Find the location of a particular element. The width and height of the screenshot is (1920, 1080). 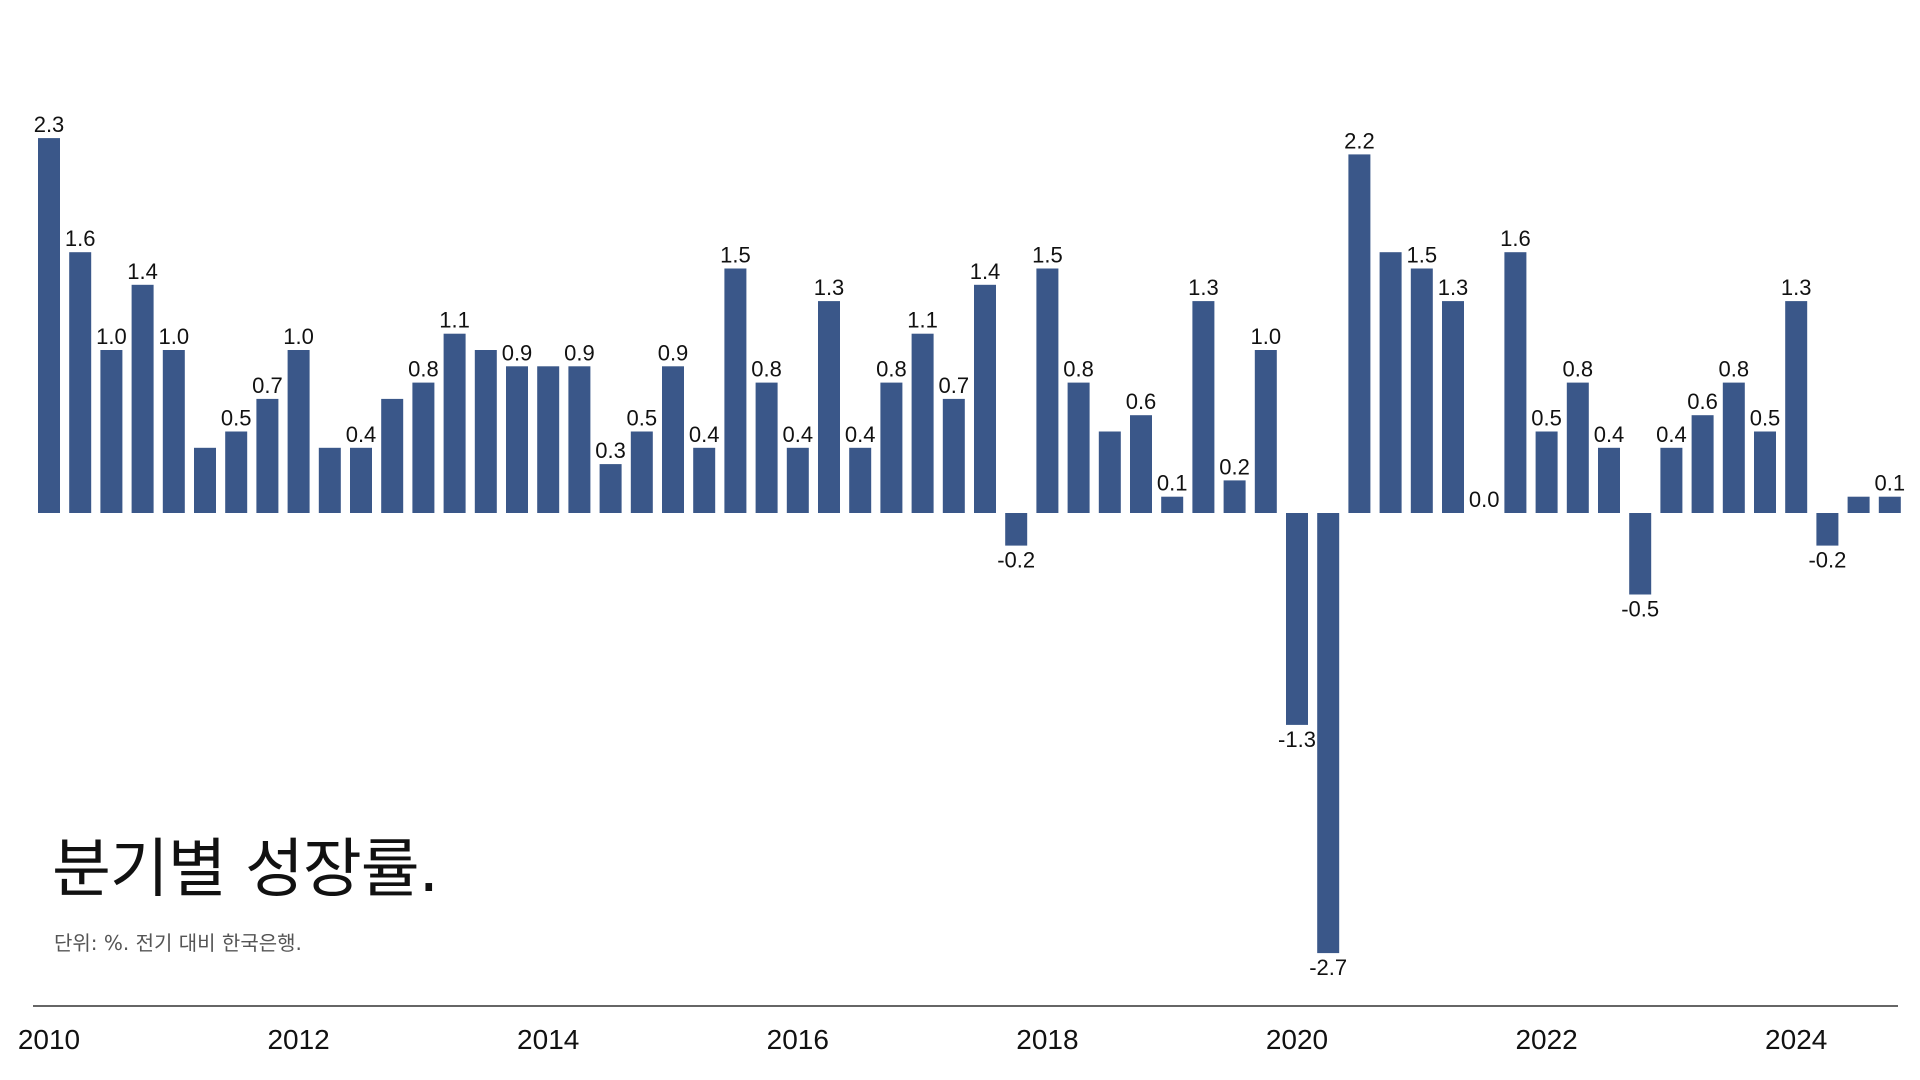

bar-2024-q2 is located at coordinates (1827, 529).